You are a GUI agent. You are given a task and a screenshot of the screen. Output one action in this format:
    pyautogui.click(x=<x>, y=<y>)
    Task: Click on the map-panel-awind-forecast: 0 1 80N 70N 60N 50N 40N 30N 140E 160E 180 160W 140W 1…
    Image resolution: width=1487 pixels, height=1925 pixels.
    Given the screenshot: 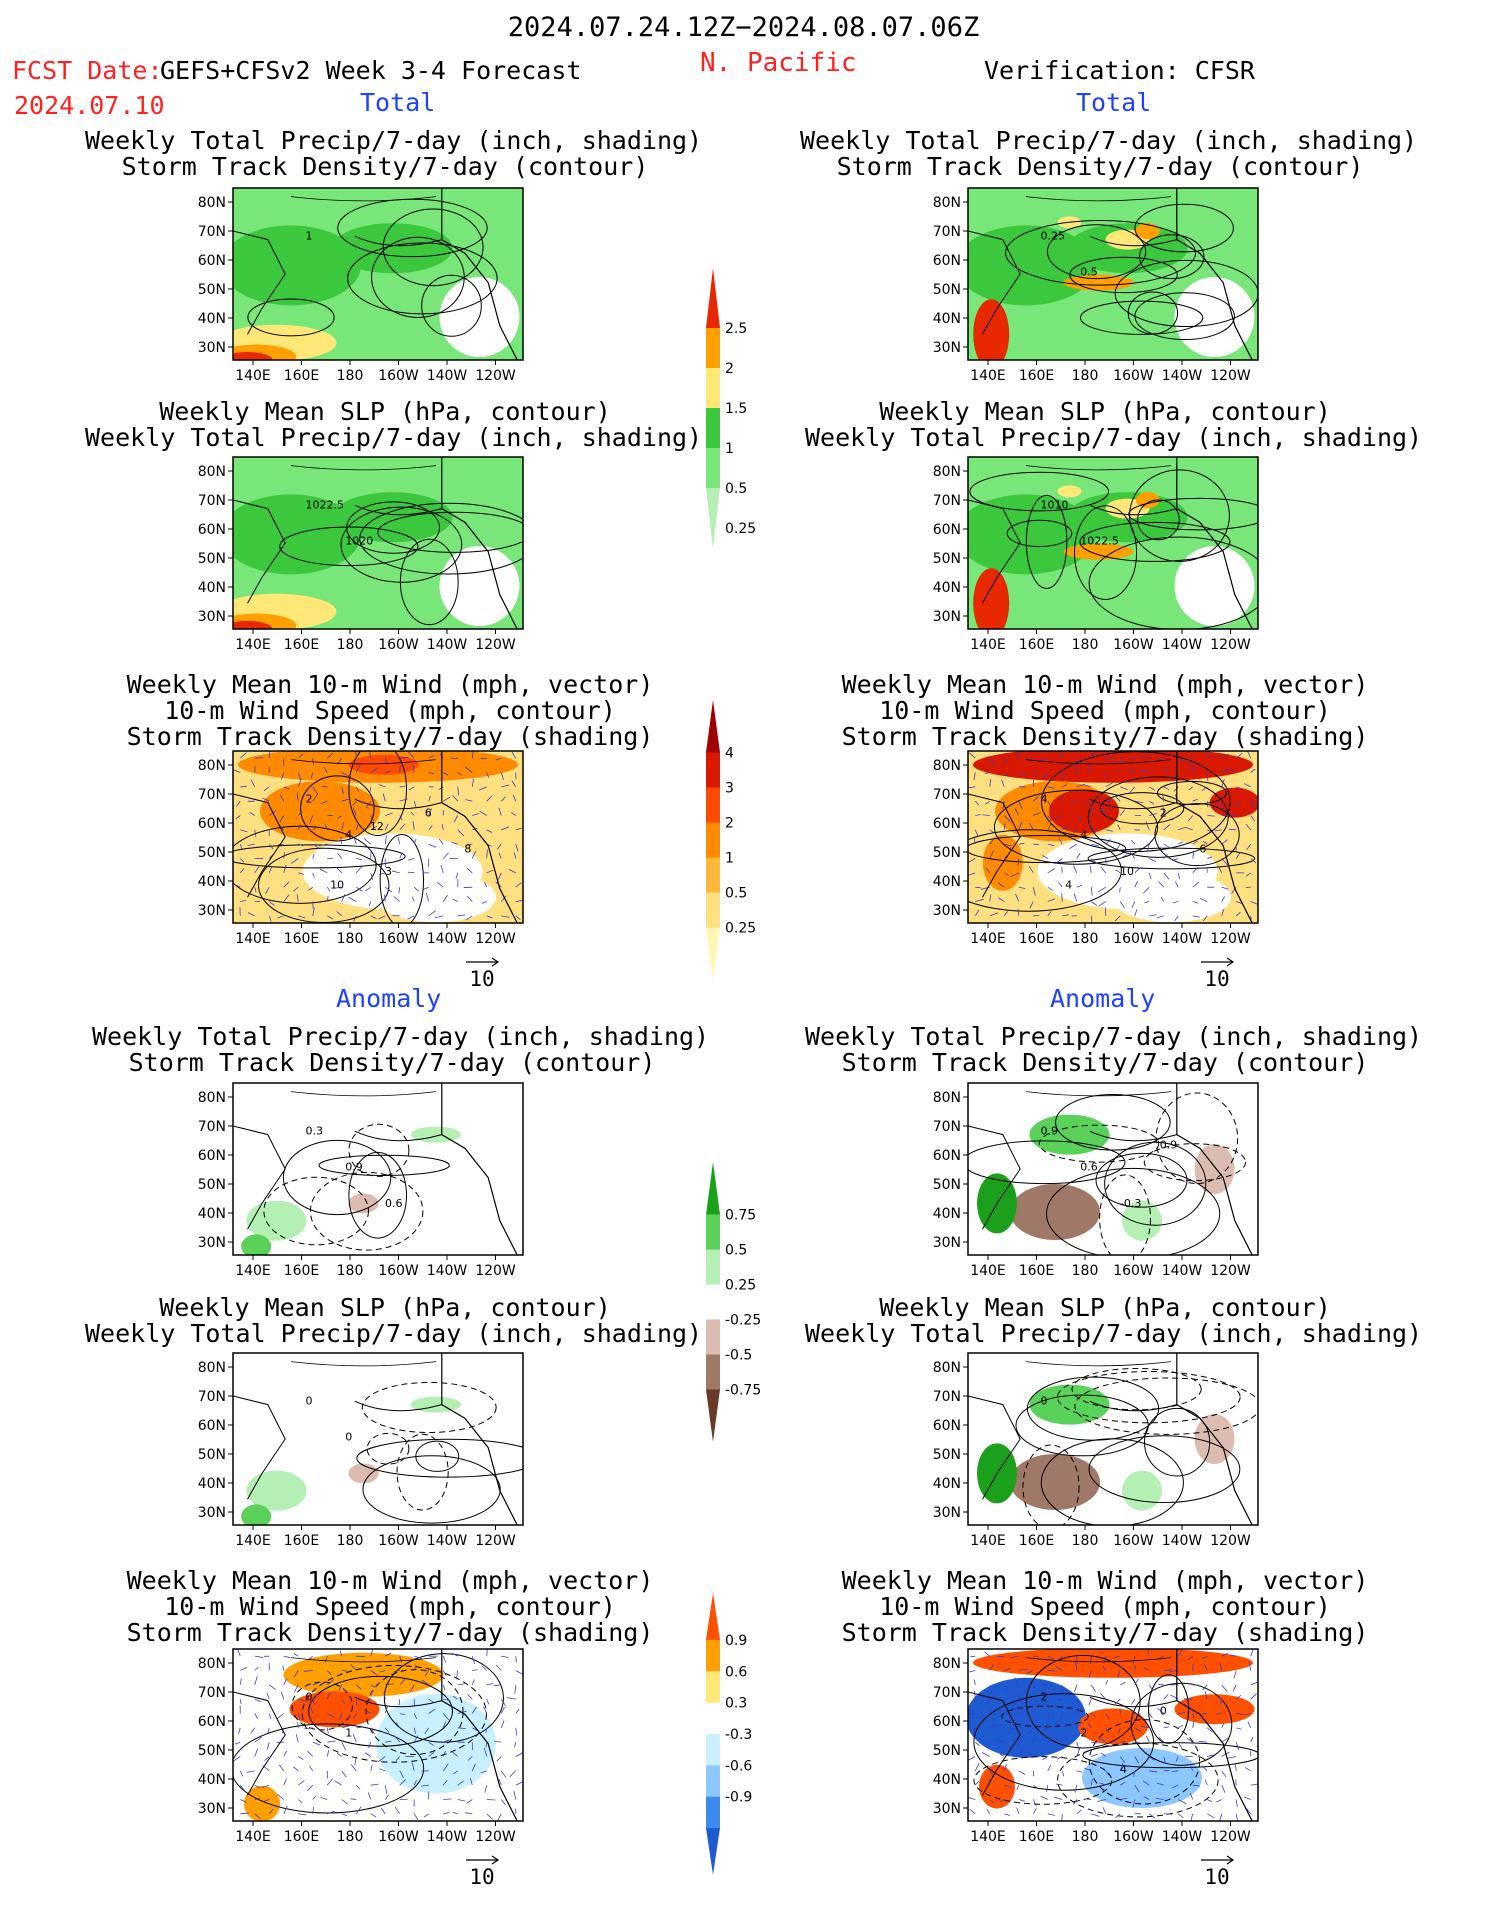 What is the action you would take?
    pyautogui.click(x=361, y=1746)
    